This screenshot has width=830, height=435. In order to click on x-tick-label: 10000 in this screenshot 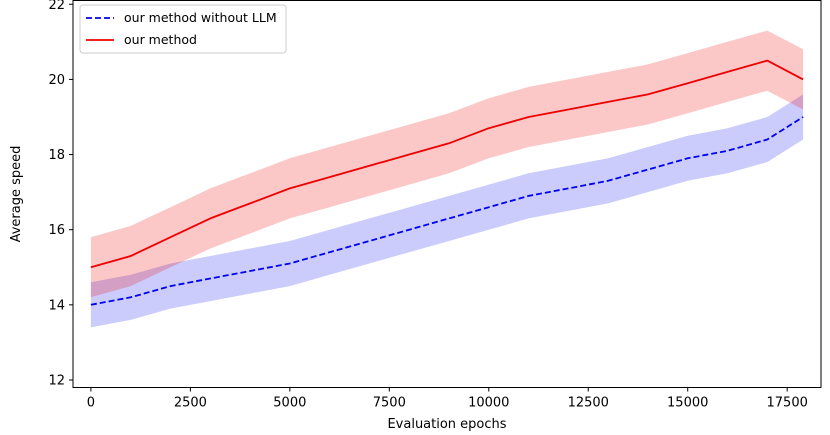, I will do `click(488, 403)`.